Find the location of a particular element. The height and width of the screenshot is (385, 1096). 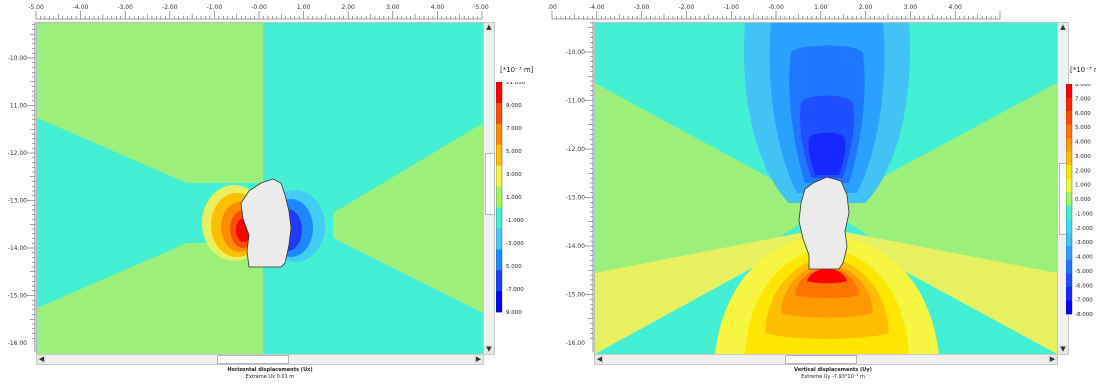

y-tick-label: -12.00 is located at coordinates (18, 153).